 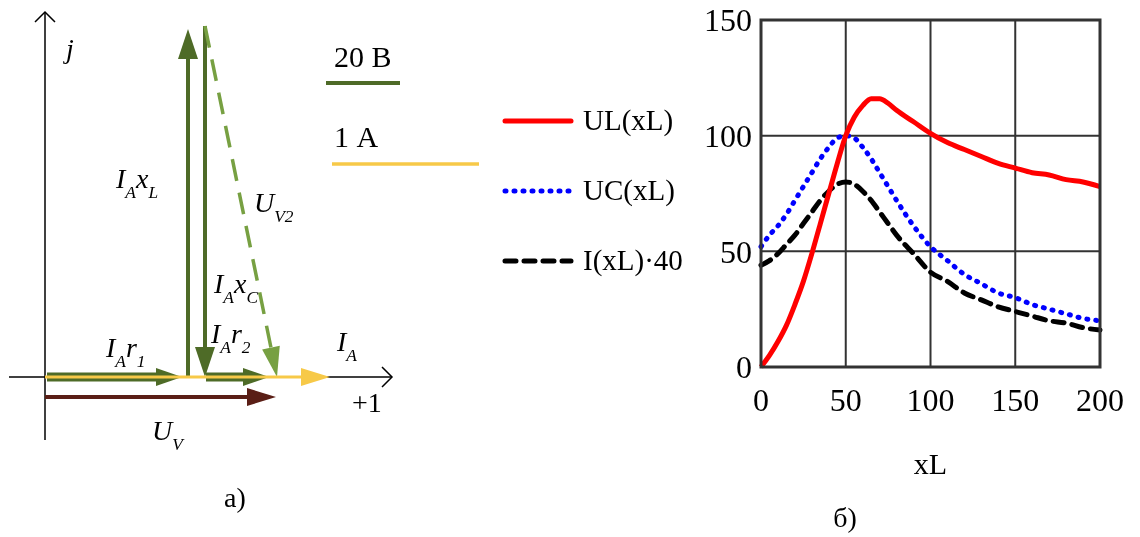 What do you see at coordinates (347, 345) in the screenshot?
I see `text: I$_{A}$` at bounding box center [347, 345].